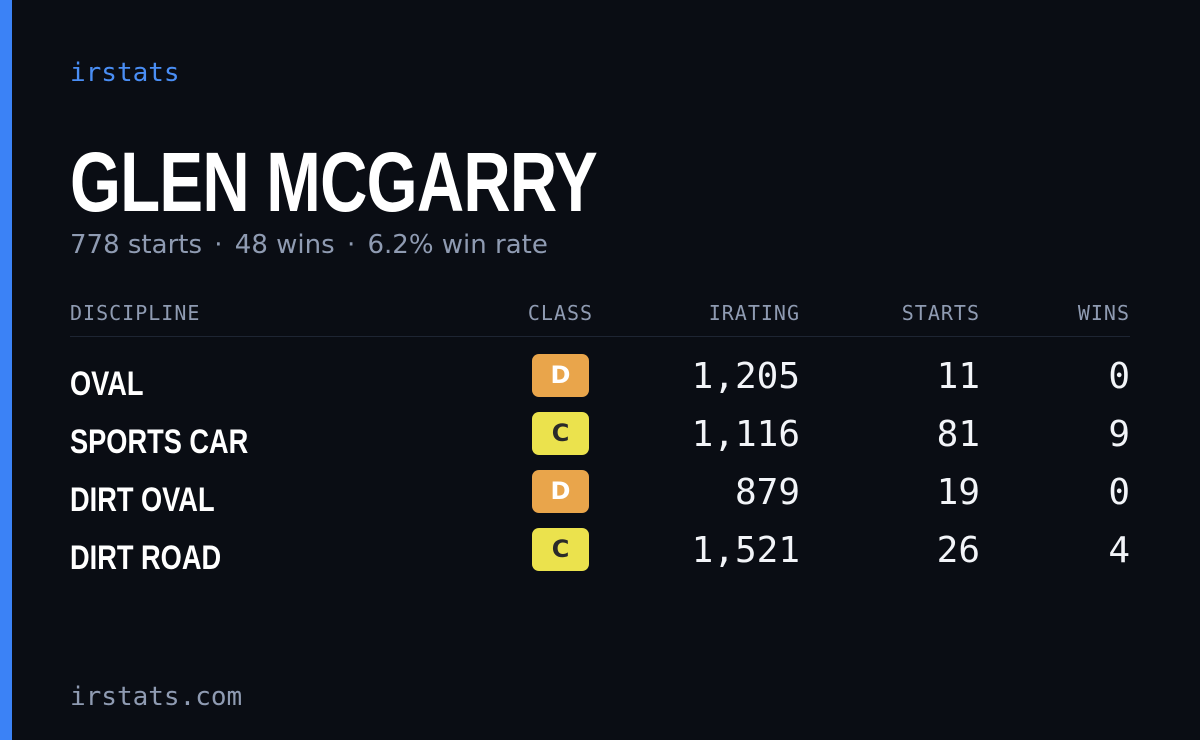 This screenshot has height=740, width=1200. I want to click on header-starts: STARTS, so click(940, 313).